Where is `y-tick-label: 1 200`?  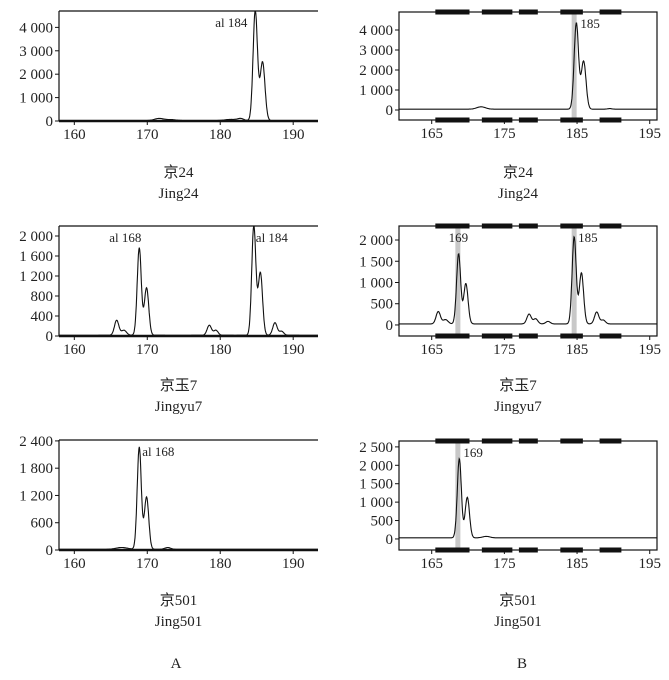
y-tick-label: 1 200 is located at coordinates (36, 496).